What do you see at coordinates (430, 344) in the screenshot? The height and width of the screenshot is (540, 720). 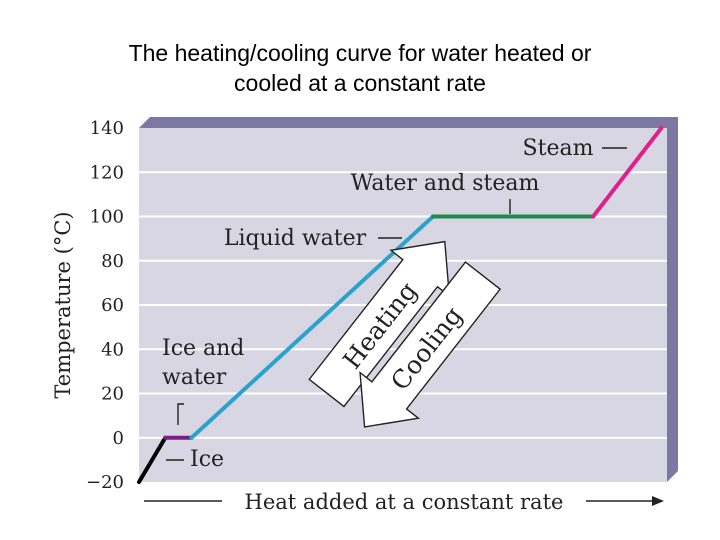 I see `cooling-arrow-shape` at bounding box center [430, 344].